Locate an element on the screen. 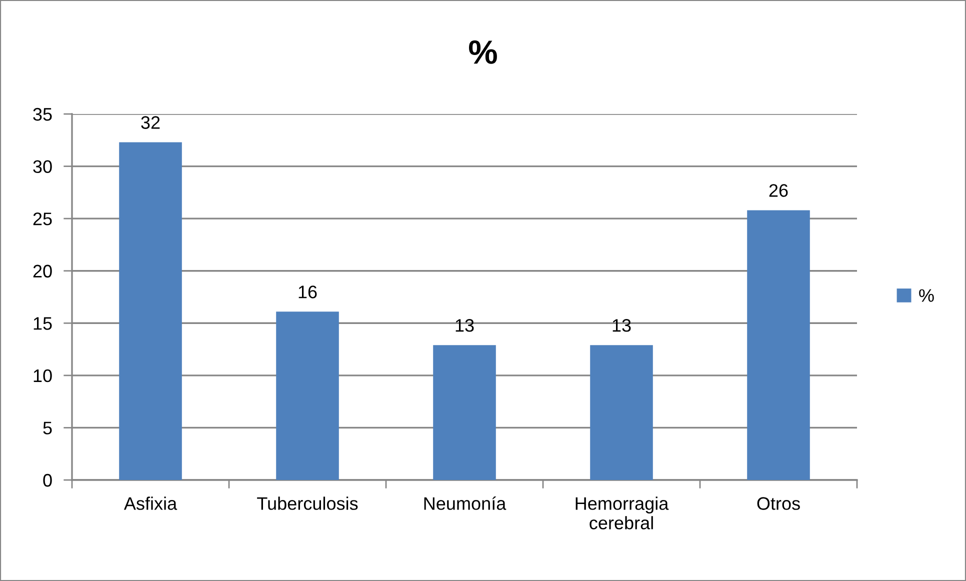  legend-label: % is located at coordinates (926, 295).